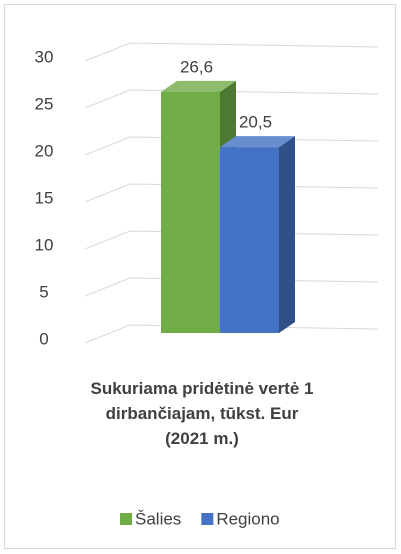 The height and width of the screenshot is (554, 401). What do you see at coordinates (255, 122) in the screenshot?
I see `data-label: 20,5` at bounding box center [255, 122].